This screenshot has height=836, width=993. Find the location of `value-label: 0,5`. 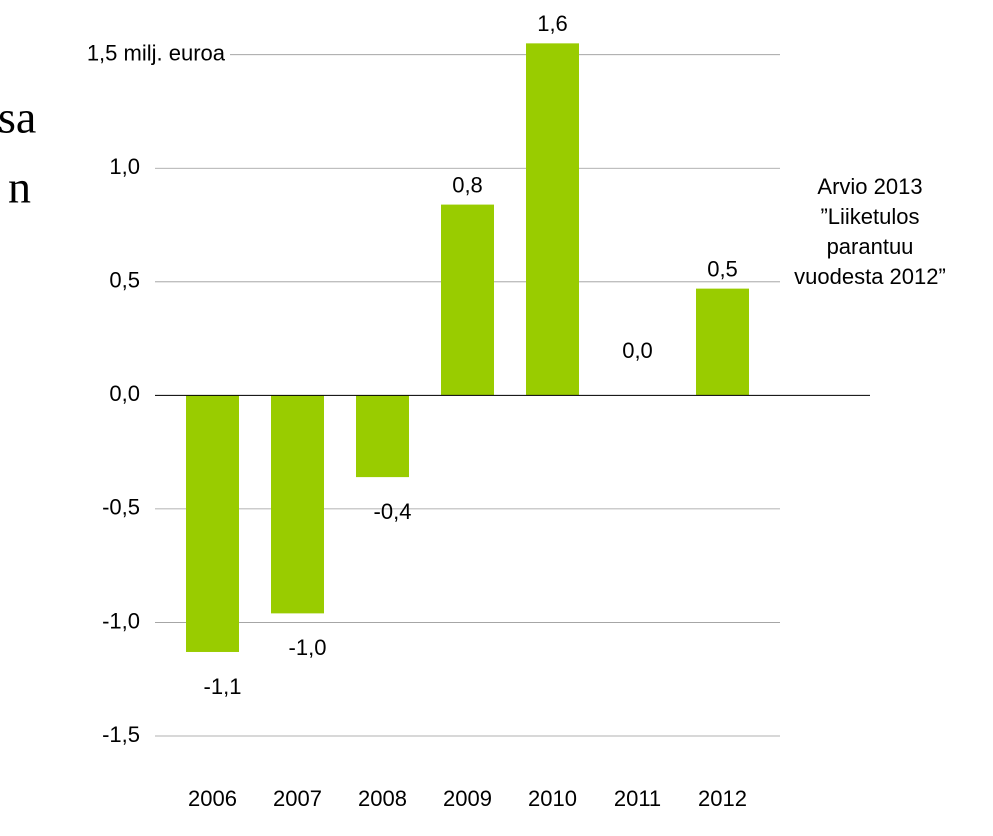

value-label: 0,5 is located at coordinates (722, 268).